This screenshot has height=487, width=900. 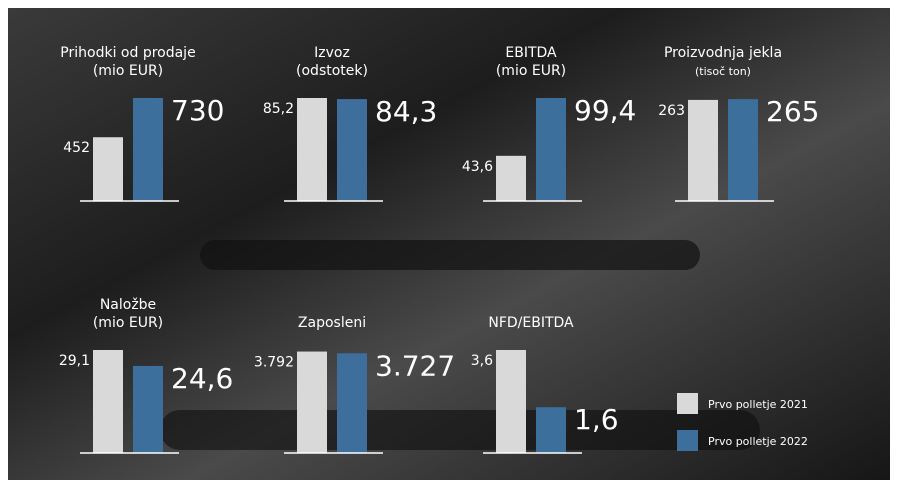 I want to click on chart-title: Izvoz, so click(x=332, y=53).